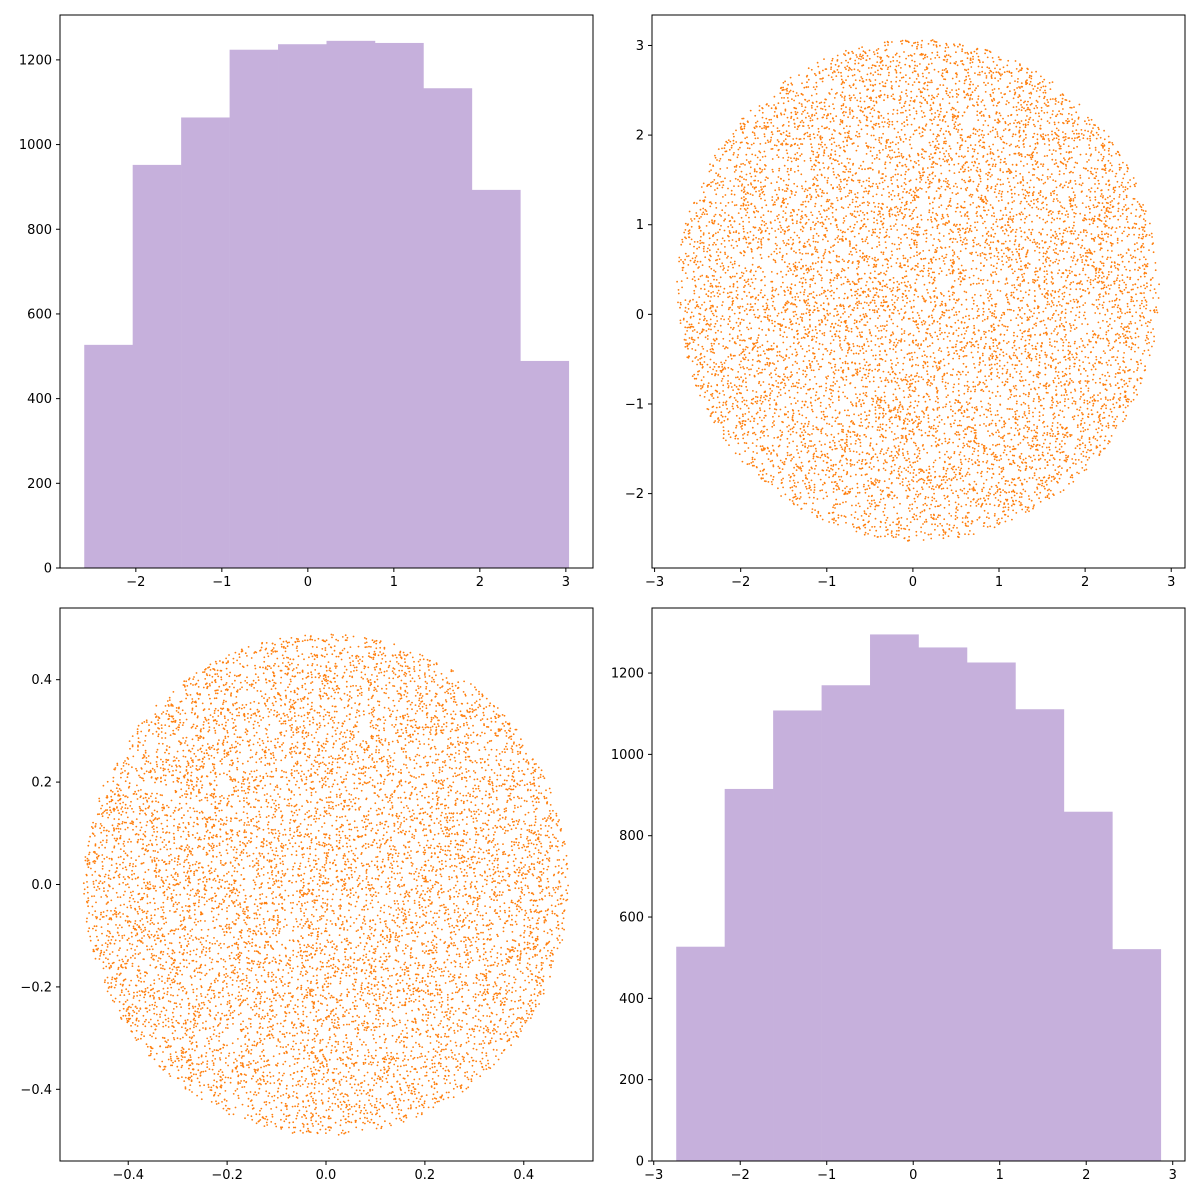  Describe the element at coordinates (254, 309) in the screenshot. I see `hist-bar` at that location.